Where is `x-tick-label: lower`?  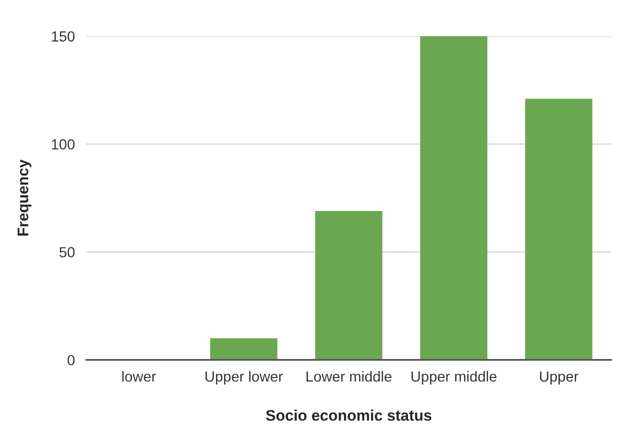
x-tick-label: lower is located at coordinates (139, 376).